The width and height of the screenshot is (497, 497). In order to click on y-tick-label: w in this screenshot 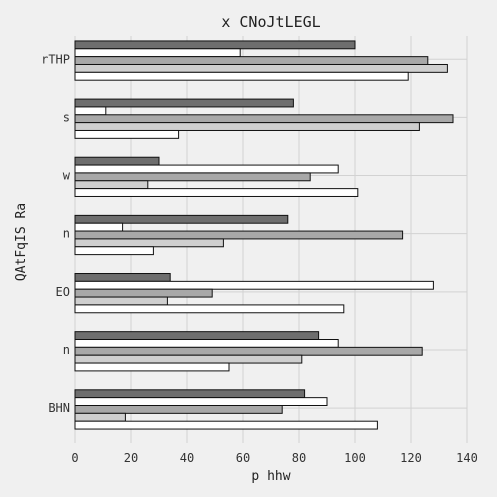, I will do `click(67, 176)`.